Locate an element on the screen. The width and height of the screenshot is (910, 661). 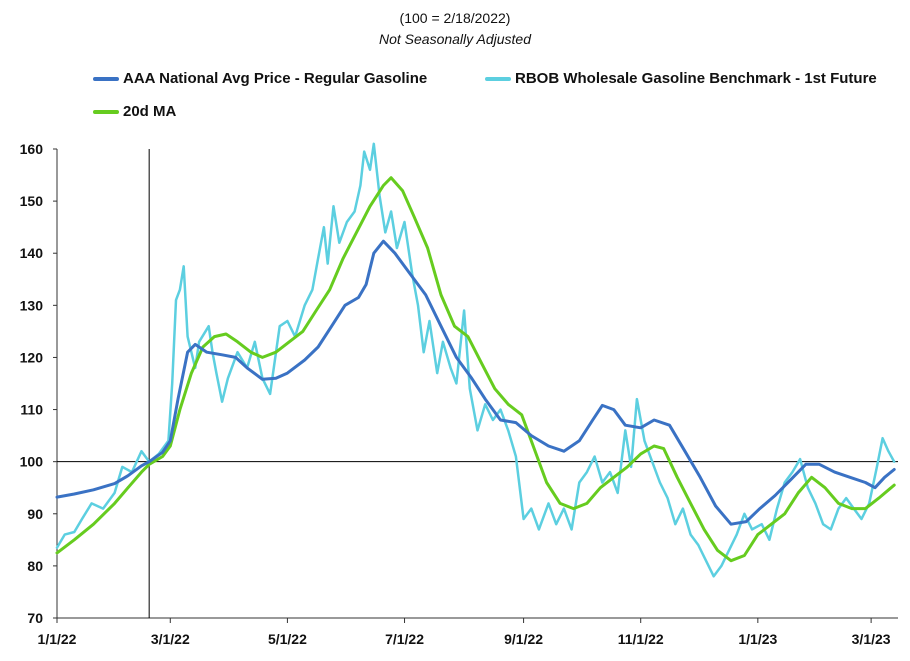
y-tick-label: 80 is located at coordinates (35, 566).